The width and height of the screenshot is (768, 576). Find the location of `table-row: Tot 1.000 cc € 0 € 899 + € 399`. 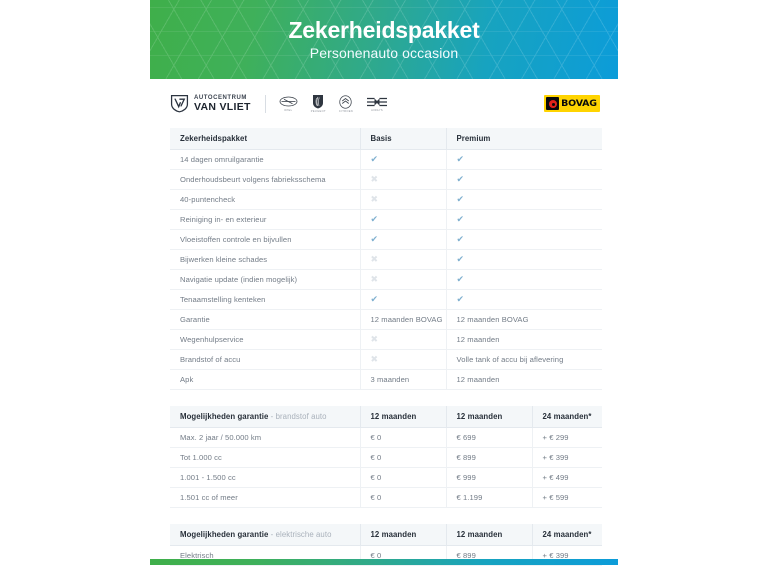

table-row: Tot 1.000 cc € 0 € 899 + € 399 is located at coordinates (386, 457).